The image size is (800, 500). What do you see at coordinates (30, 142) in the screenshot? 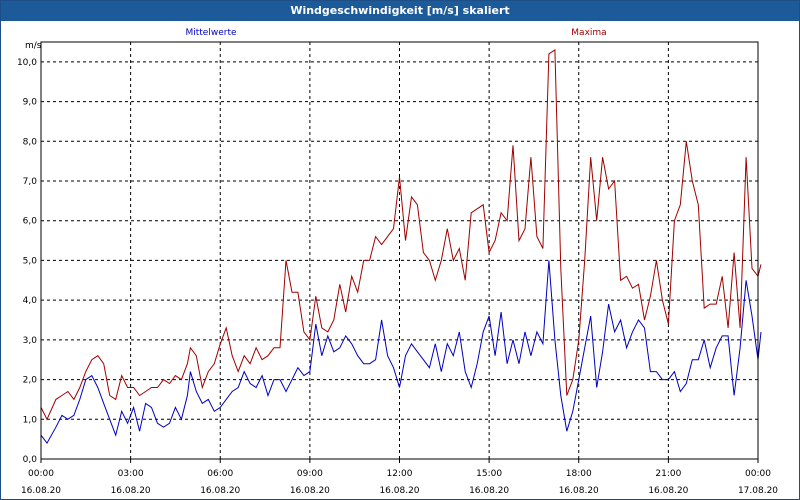
I see `y-tick-label: 8,0` at bounding box center [30, 142].